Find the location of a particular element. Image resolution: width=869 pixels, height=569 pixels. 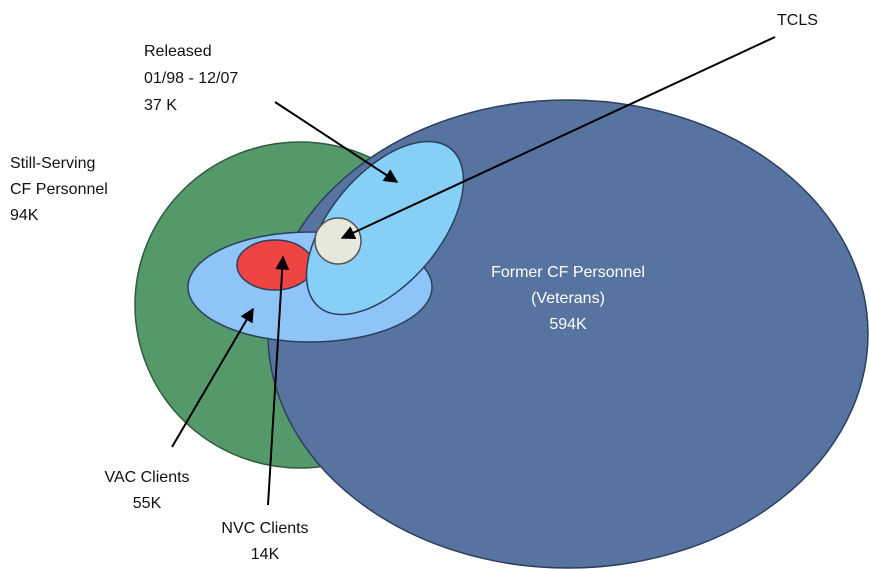

label: CF Personnel is located at coordinates (59, 189).